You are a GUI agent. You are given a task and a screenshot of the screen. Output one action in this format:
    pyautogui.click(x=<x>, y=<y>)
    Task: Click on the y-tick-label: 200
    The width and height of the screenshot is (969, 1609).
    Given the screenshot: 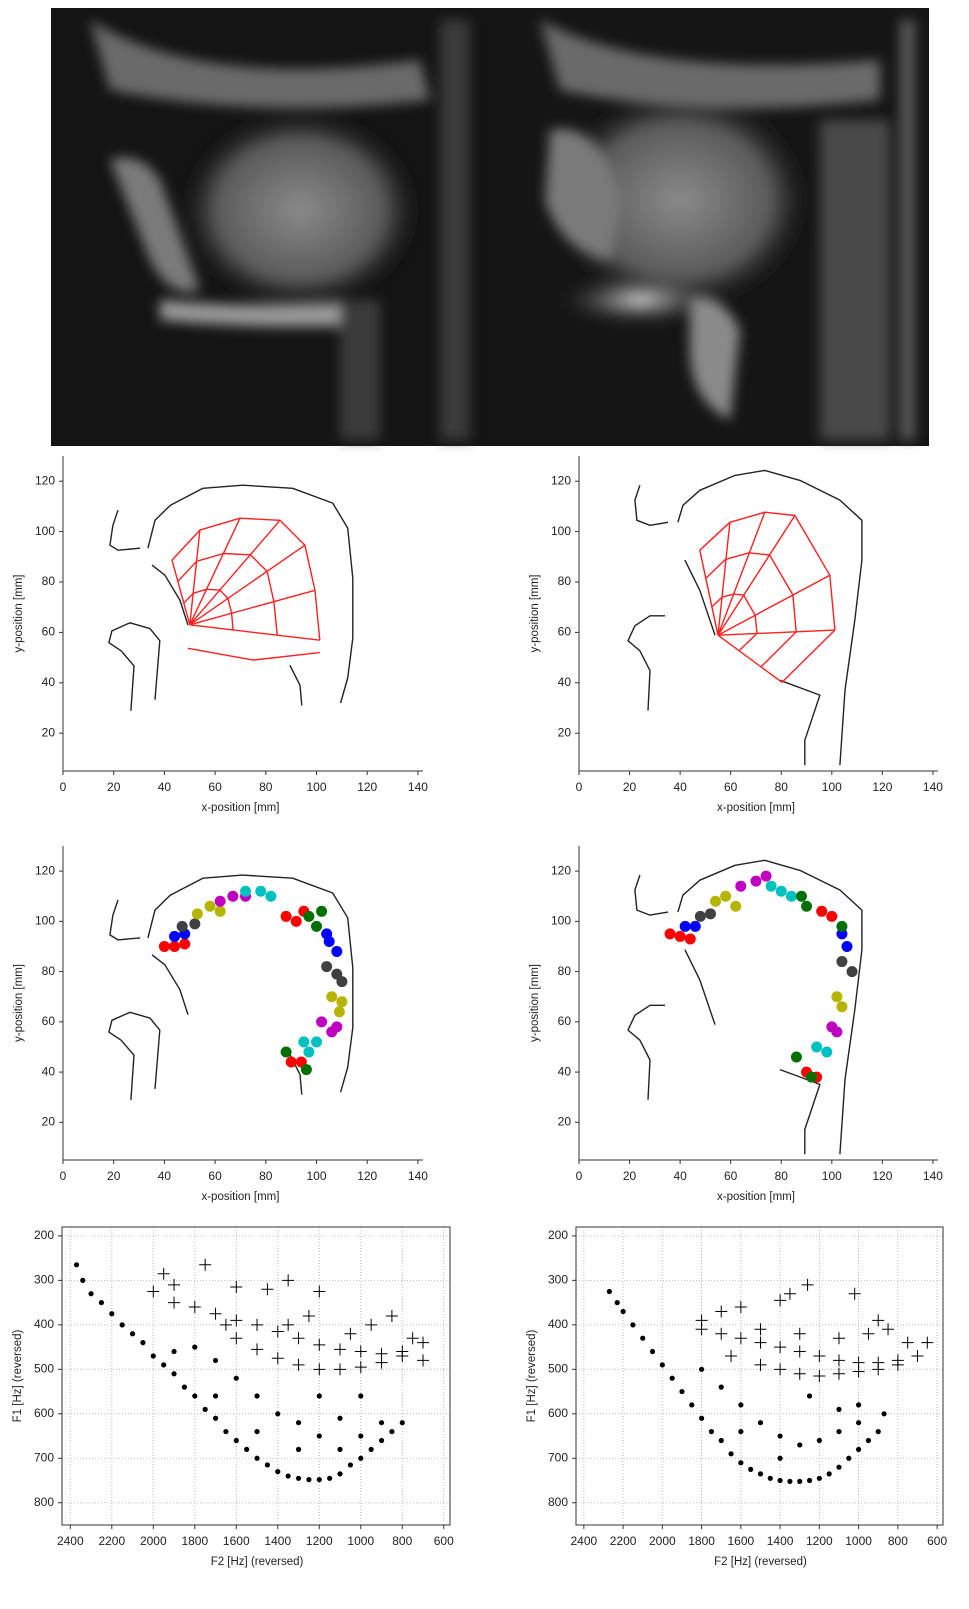 What is the action you would take?
    pyautogui.click(x=44, y=1235)
    